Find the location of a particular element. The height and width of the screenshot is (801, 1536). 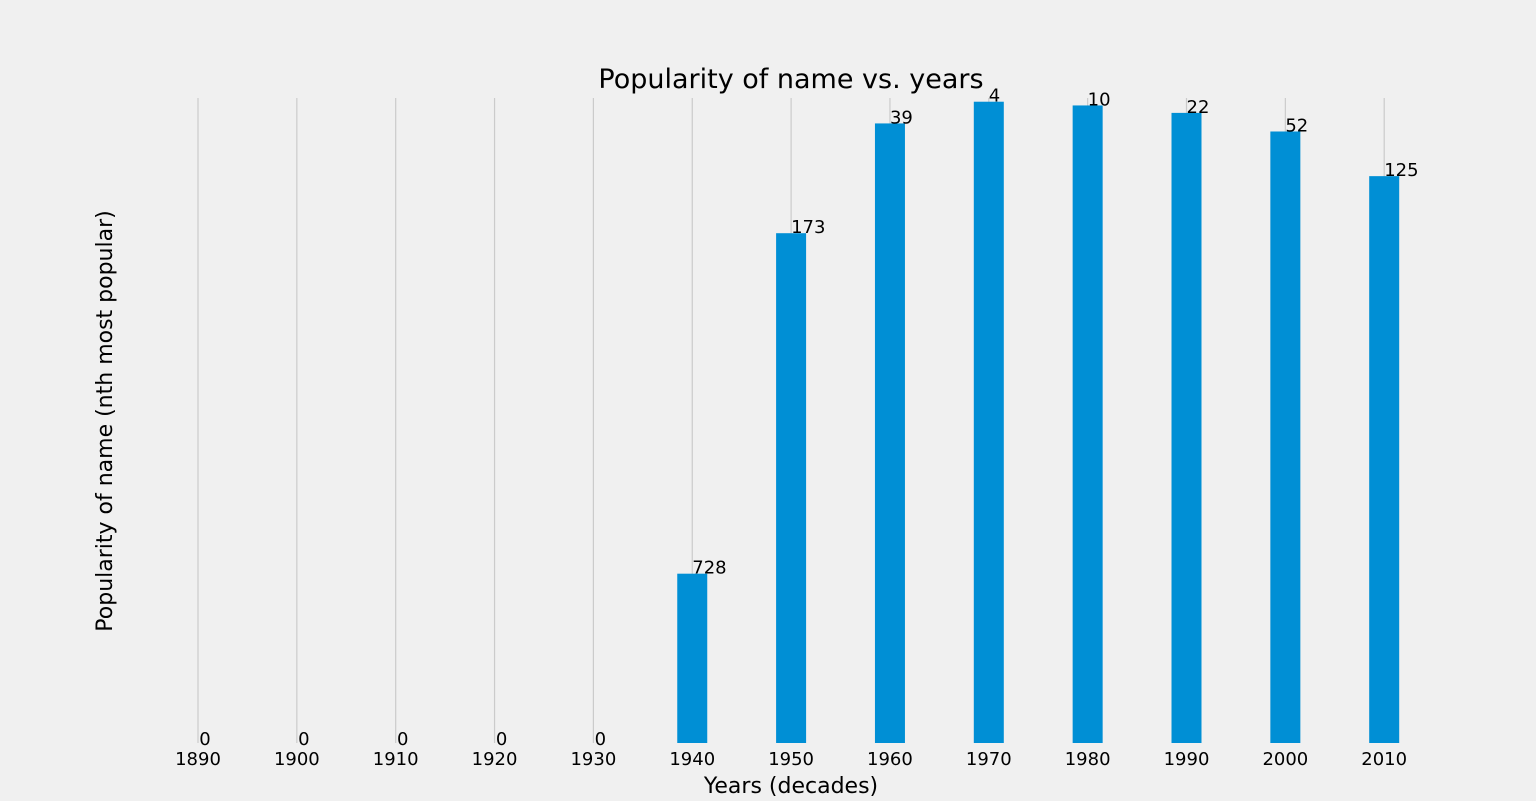

x-axis-label: Years (decades) is located at coordinates (790, 786).